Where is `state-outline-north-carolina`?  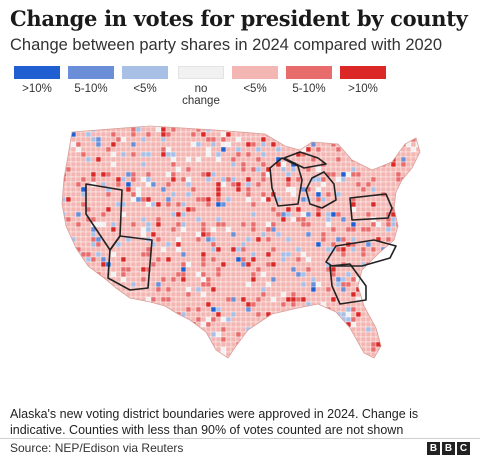 state-outline-north-carolina is located at coordinates (361, 253).